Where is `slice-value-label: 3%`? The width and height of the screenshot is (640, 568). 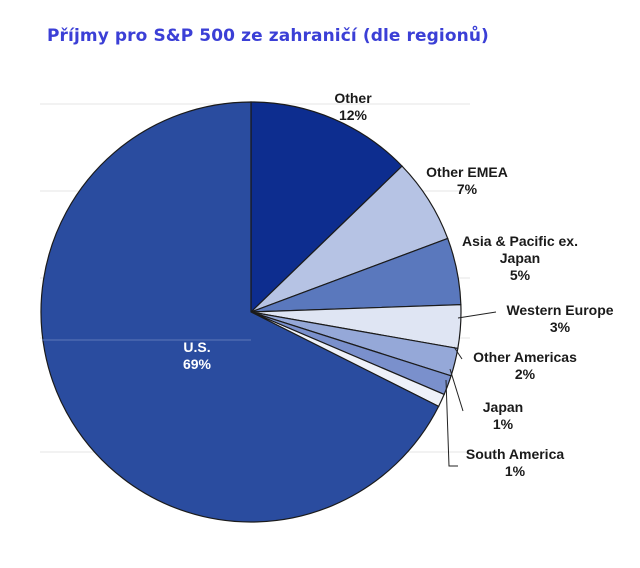 slice-value-label: 3% is located at coordinates (560, 327).